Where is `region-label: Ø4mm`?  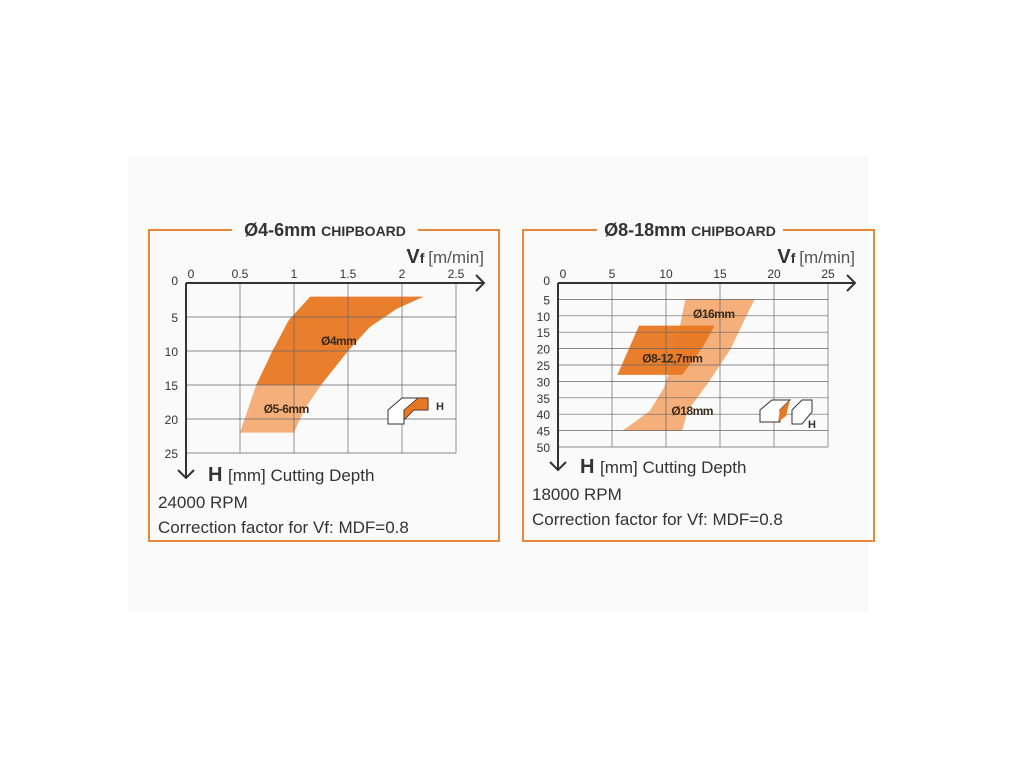 region-label: Ø4mm is located at coordinates (338, 341).